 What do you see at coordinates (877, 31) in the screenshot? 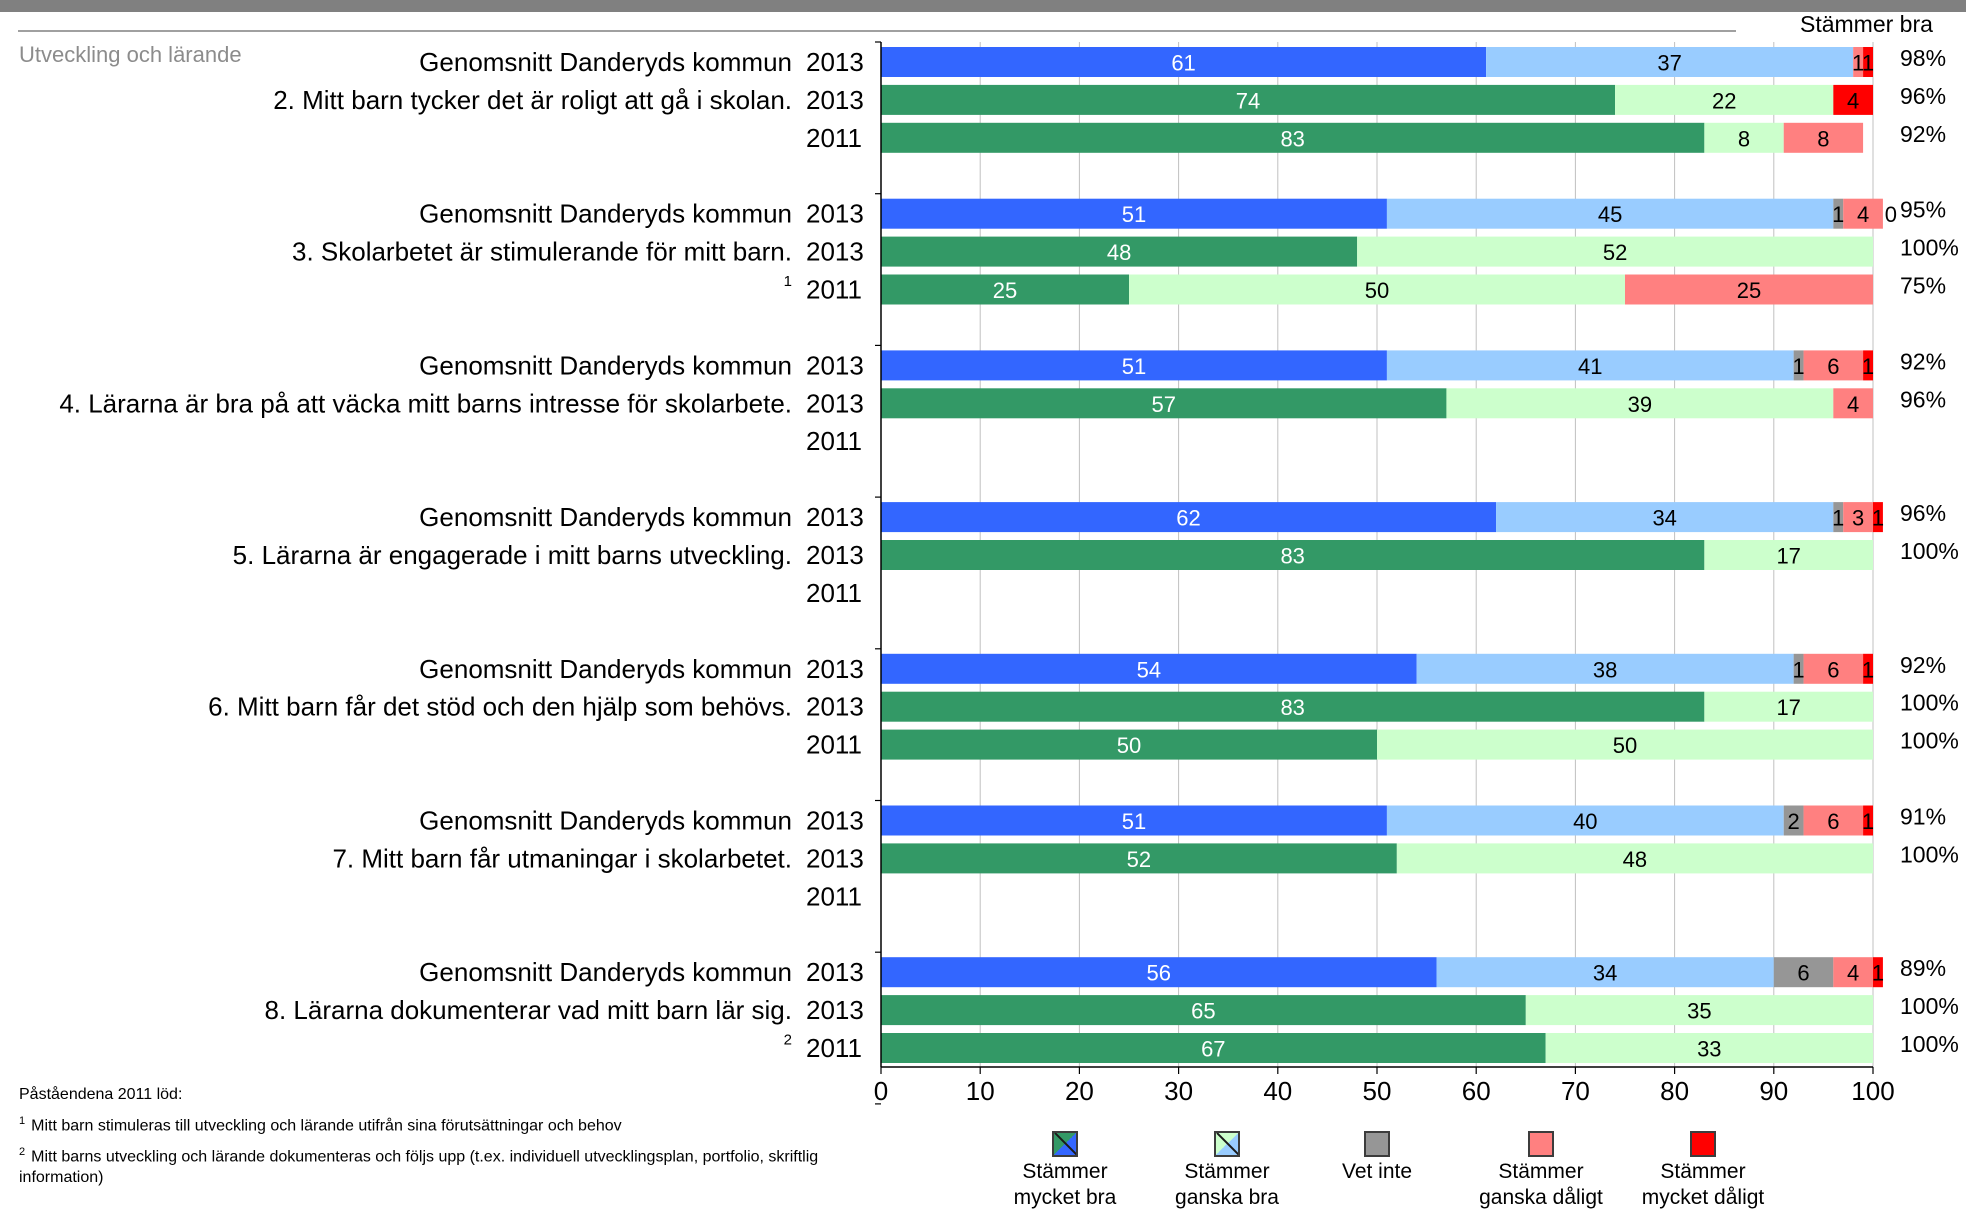
I see `header-rule` at bounding box center [877, 31].